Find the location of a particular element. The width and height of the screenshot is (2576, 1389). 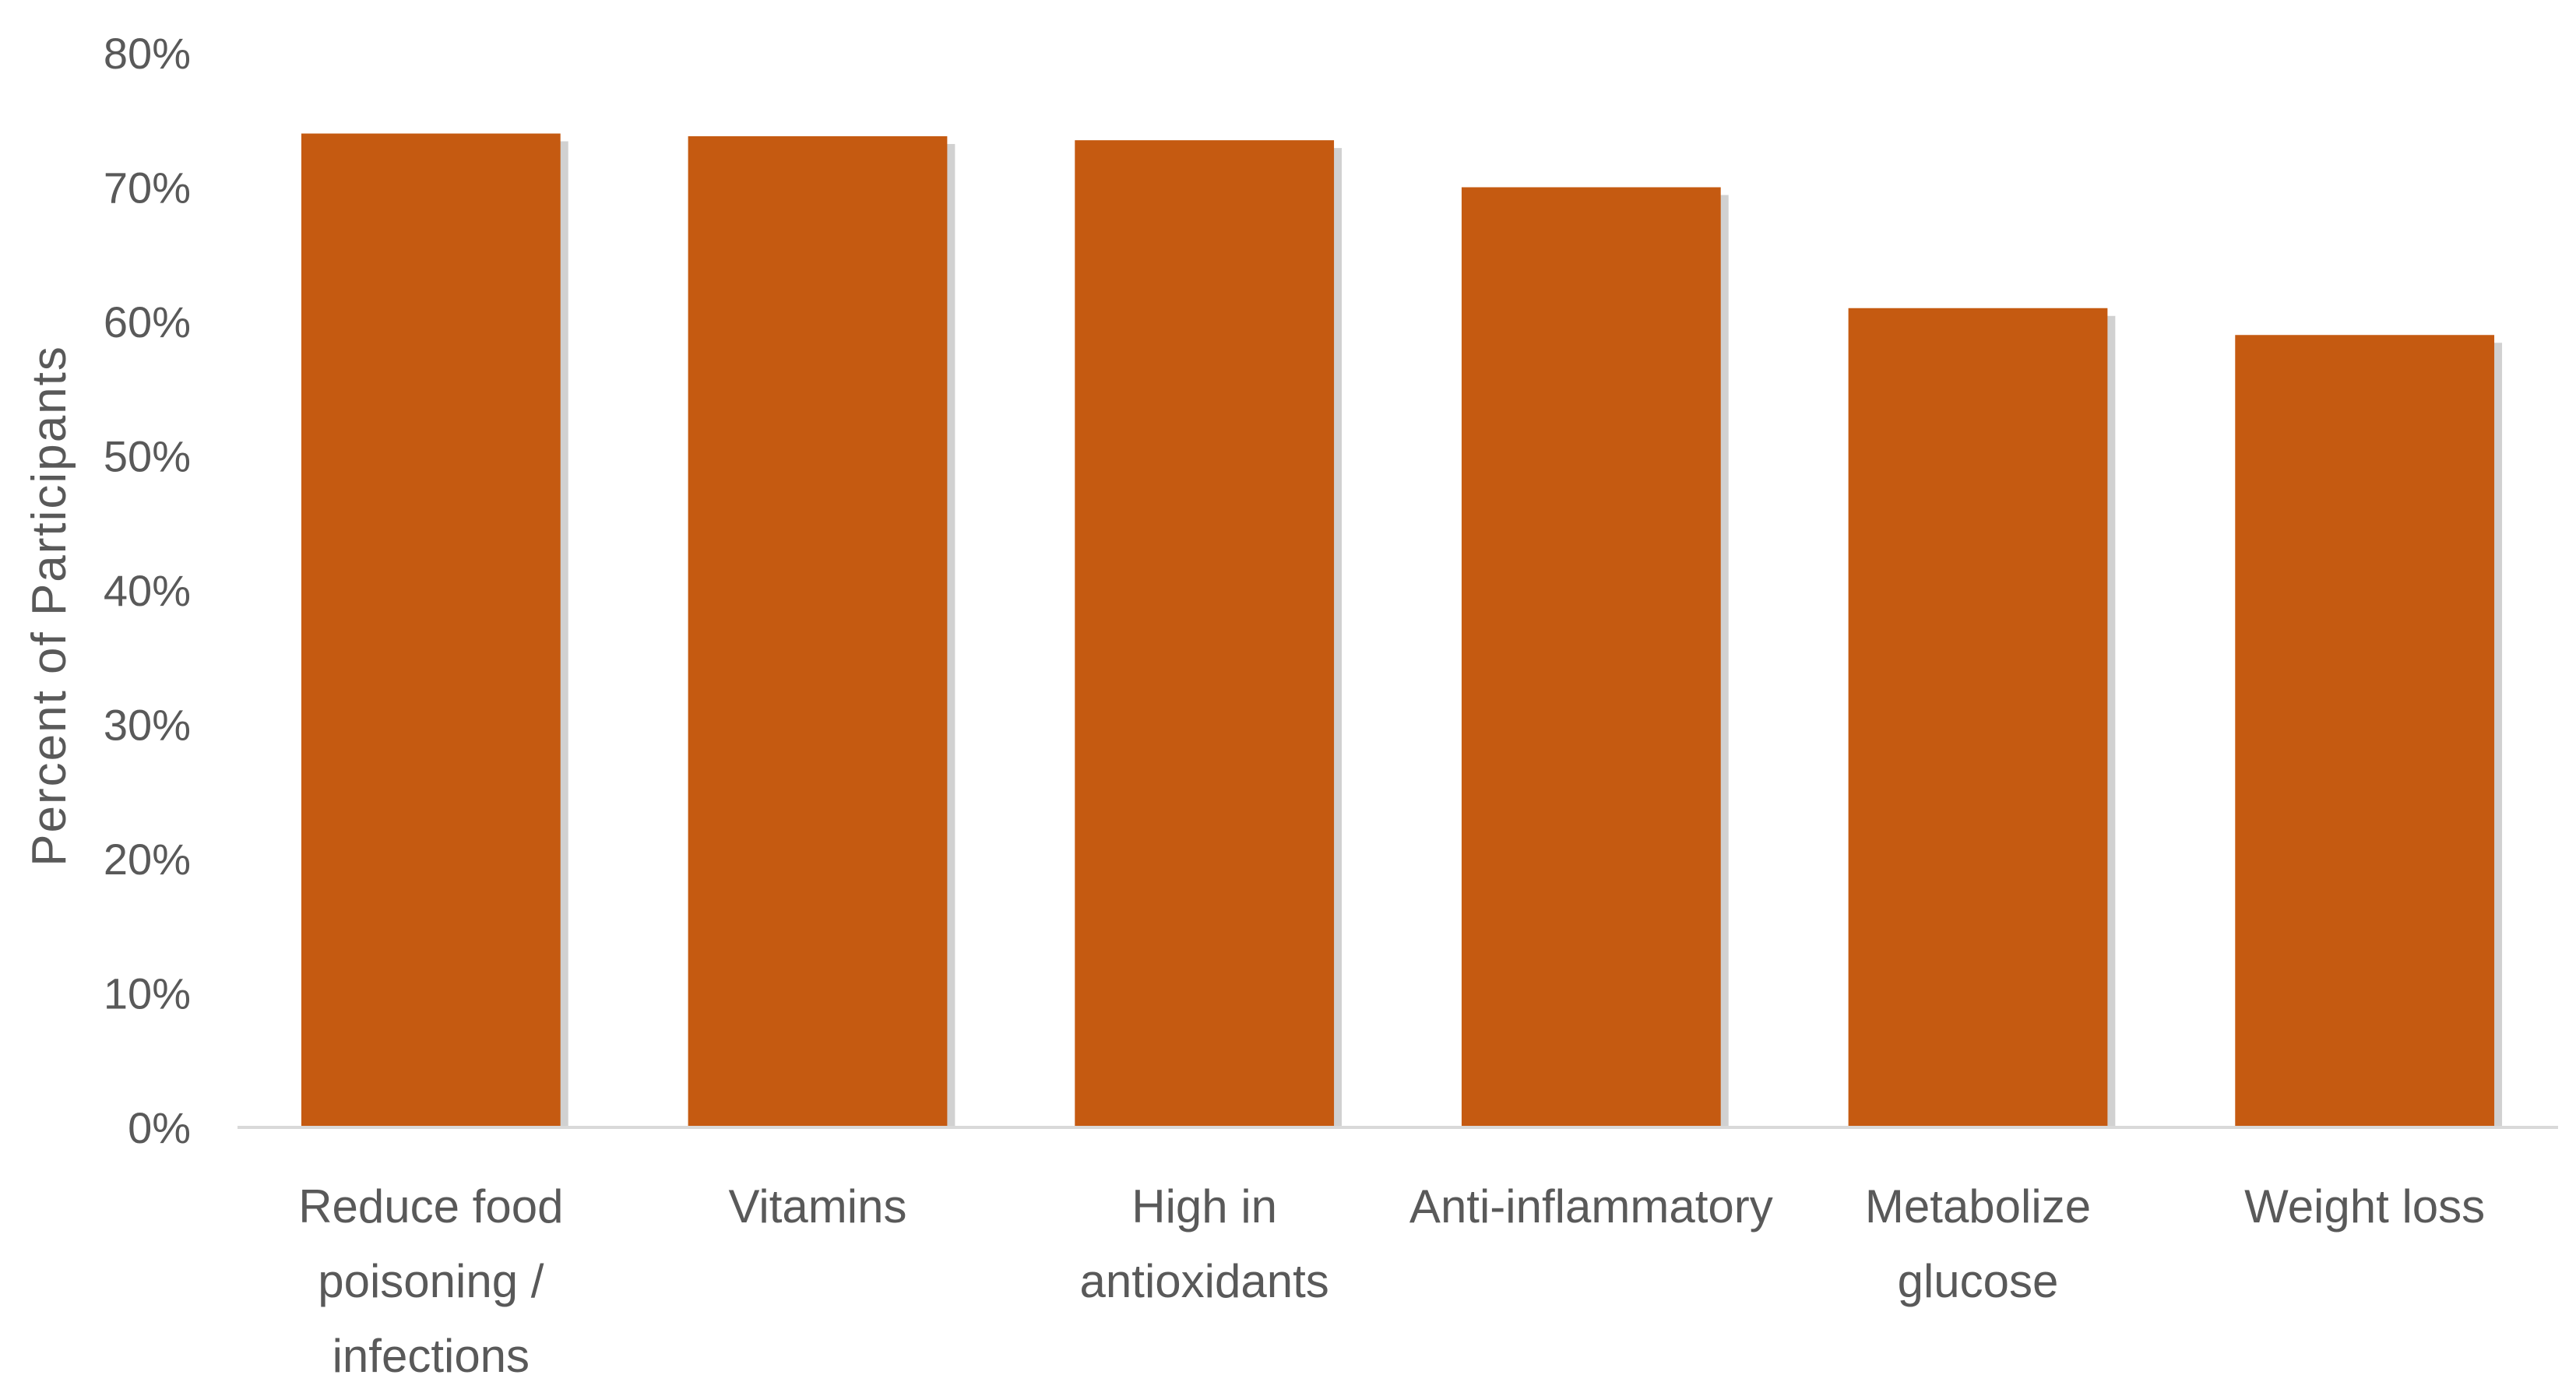

y-axis-title: Percent of Participants is located at coordinates (49, 606).